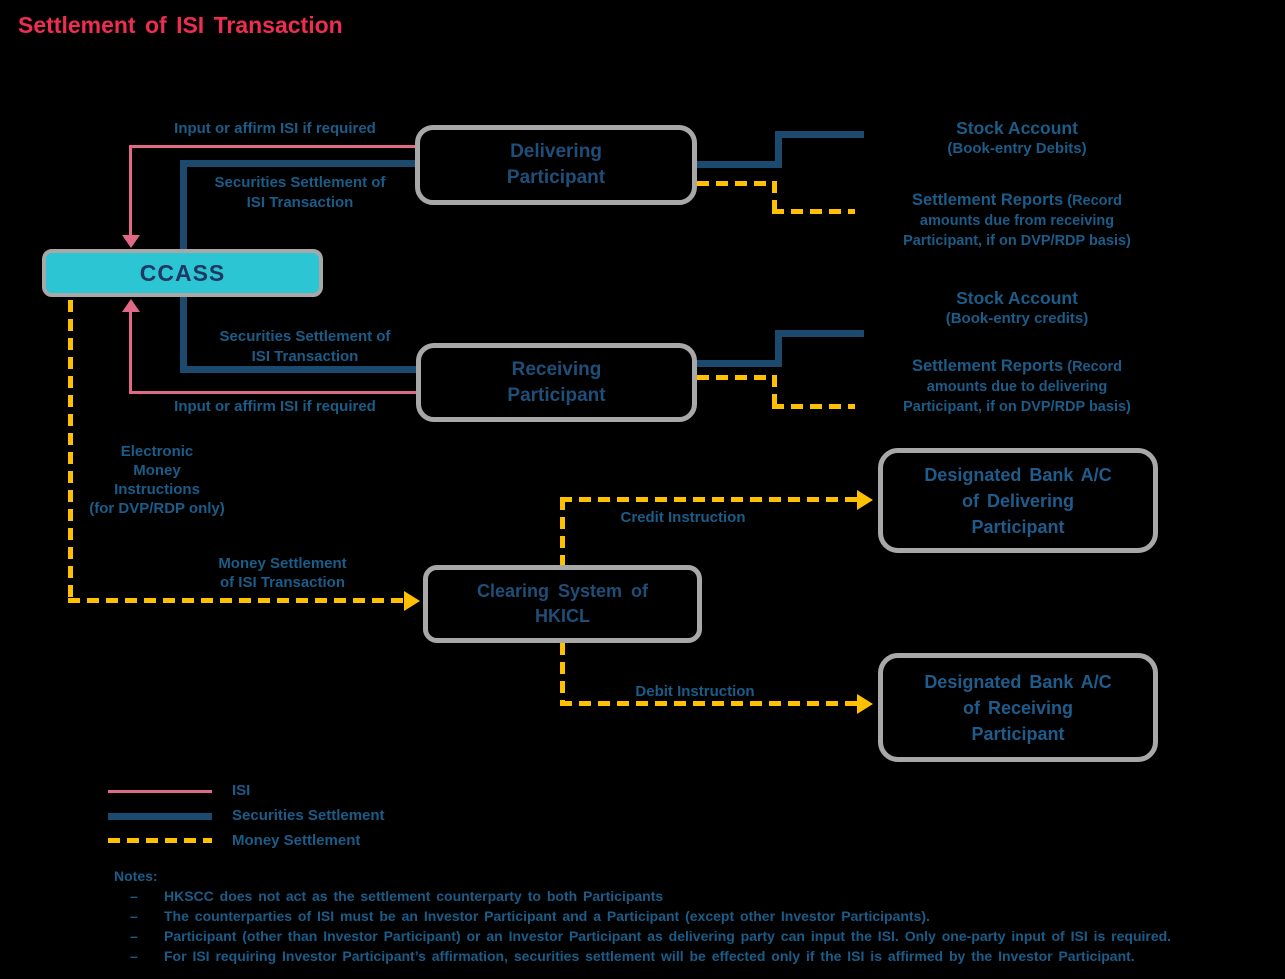 This screenshot has width=1285, height=979. I want to click on isi-arrow-into-ccass-top, so click(131, 241).